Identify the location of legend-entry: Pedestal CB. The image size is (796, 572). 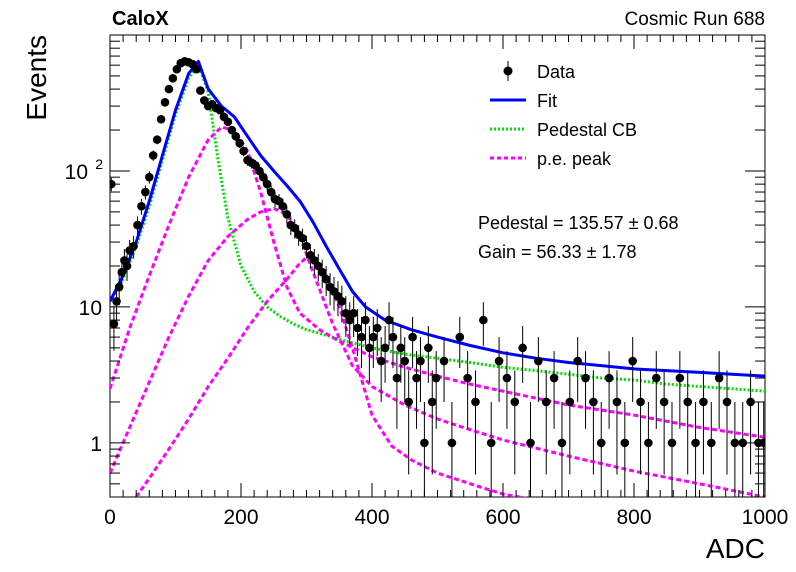
(563, 130).